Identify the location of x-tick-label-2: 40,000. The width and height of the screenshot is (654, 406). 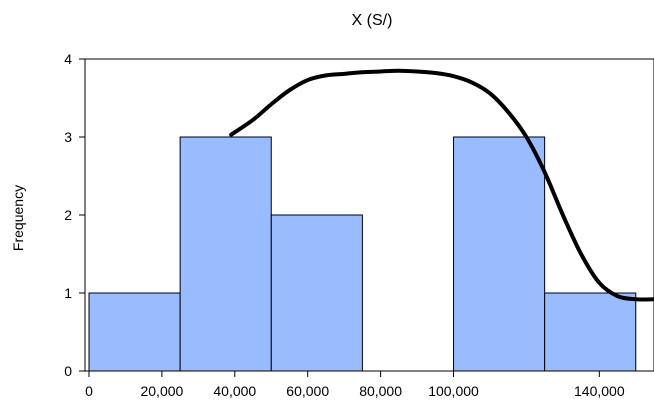
(234, 391).